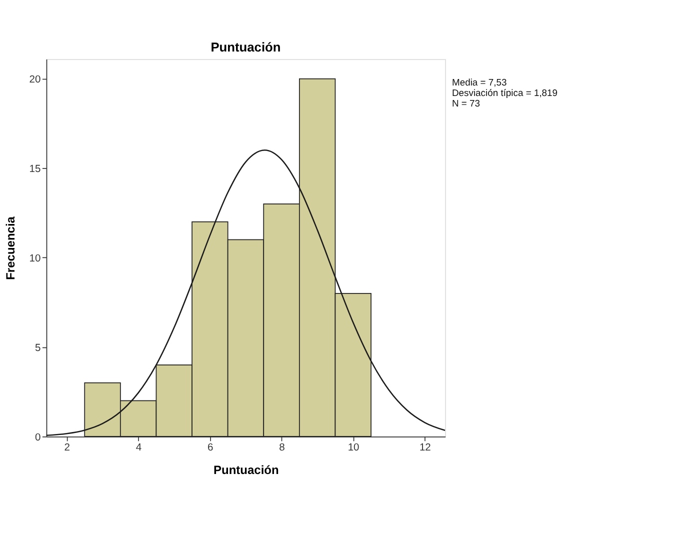 The height and width of the screenshot is (560, 687). Describe the element at coordinates (35, 80) in the screenshot. I see `y-tick-label: 20` at that location.